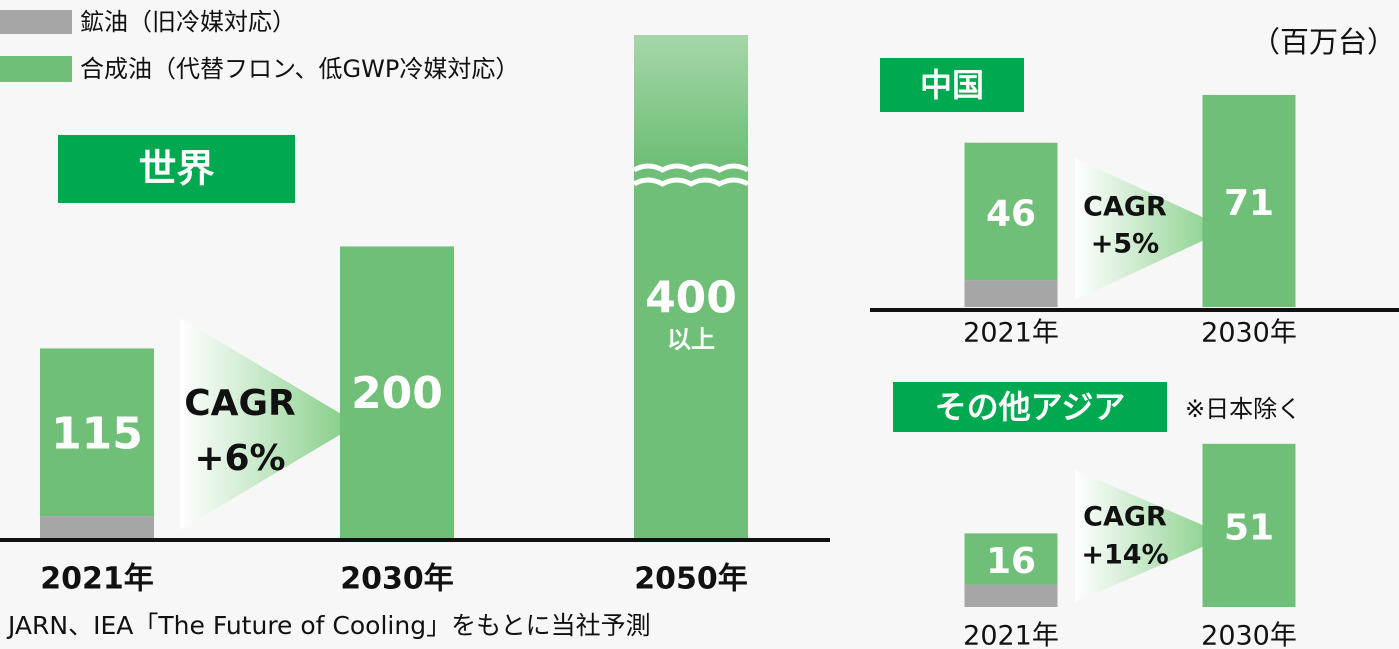 The image size is (1399, 649). What do you see at coordinates (1323, 42) in the screenshot?
I see `unit-label: （百万台）` at bounding box center [1323, 42].